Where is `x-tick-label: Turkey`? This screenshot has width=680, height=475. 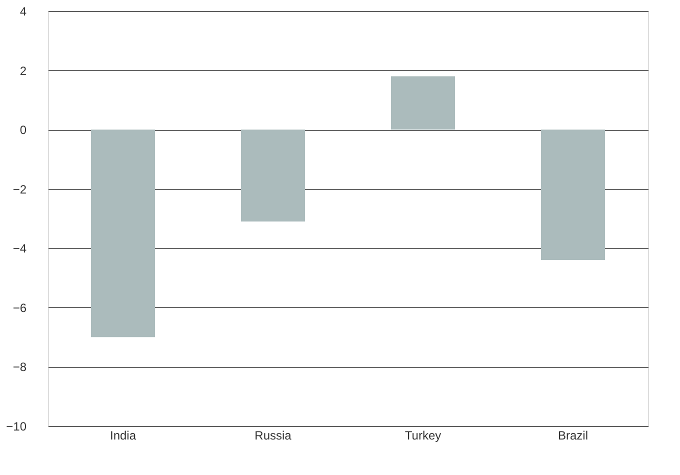
x-tick-label: Turkey is located at coordinates (423, 435).